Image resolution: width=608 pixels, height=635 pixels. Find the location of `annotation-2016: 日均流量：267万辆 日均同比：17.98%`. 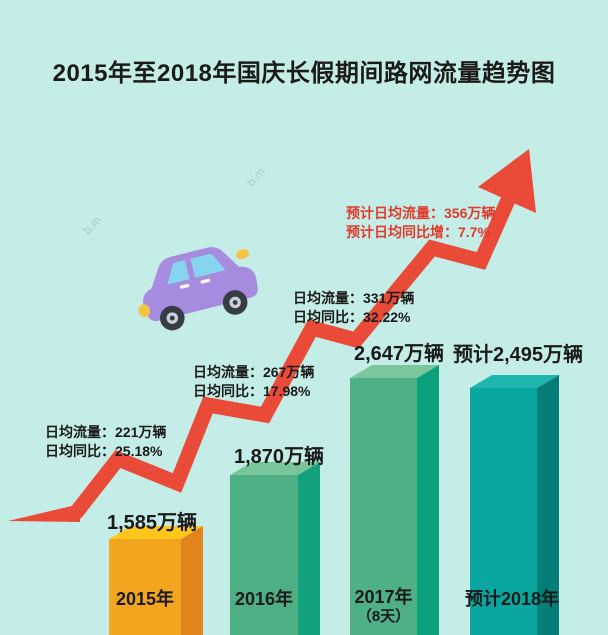

annotation-2016: 日均流量：267万辆 日均同比：17.98% is located at coordinates (253, 382).